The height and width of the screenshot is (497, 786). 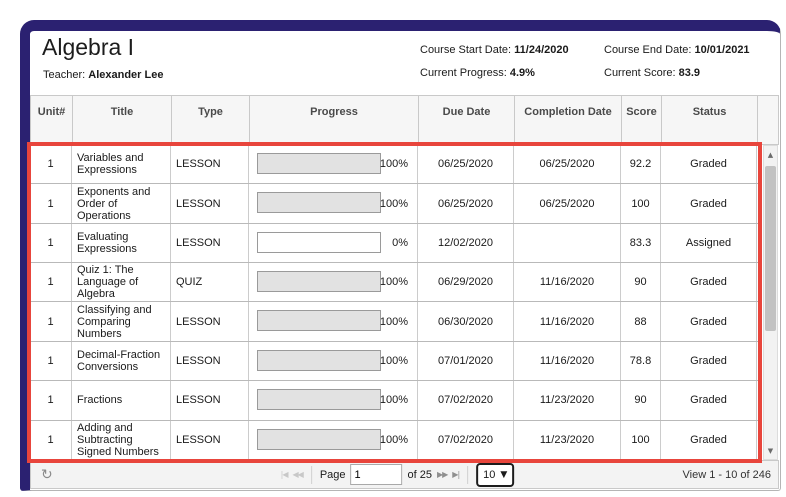 I want to click on vertical-scrollbar: ▲ ▼, so click(x=770, y=302).